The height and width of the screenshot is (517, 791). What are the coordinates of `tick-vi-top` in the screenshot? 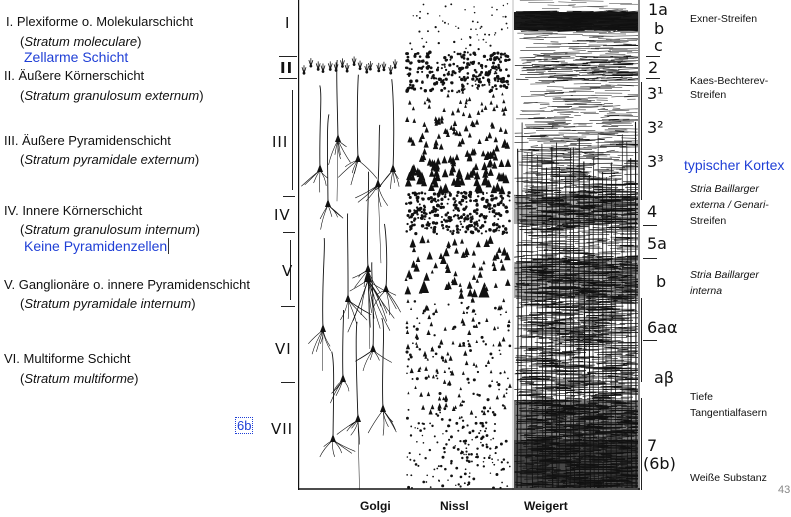 It's located at (288, 306).